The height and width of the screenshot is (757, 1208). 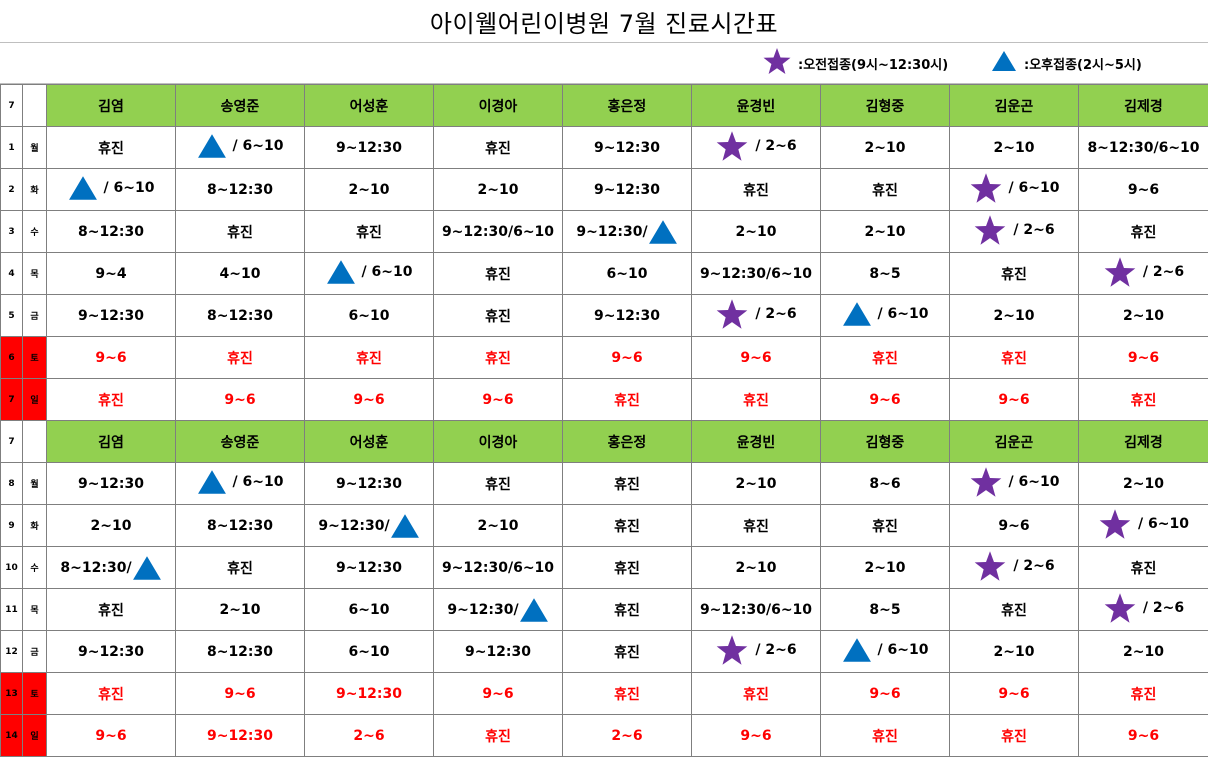 I want to click on cell-content: 8~12:30/6~10, so click(x=1143, y=148).